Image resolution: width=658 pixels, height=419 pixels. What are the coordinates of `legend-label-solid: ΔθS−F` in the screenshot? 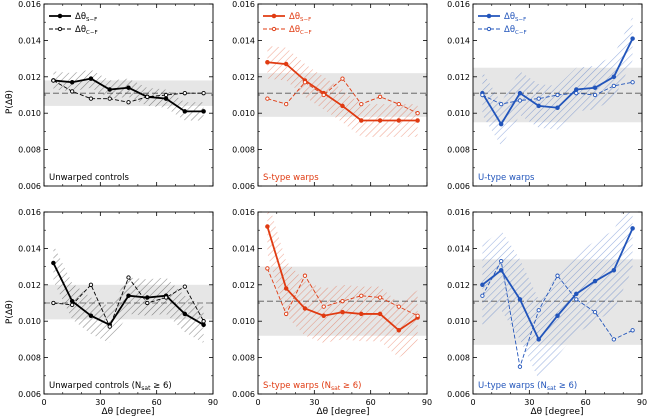 It's located at (86, 17).